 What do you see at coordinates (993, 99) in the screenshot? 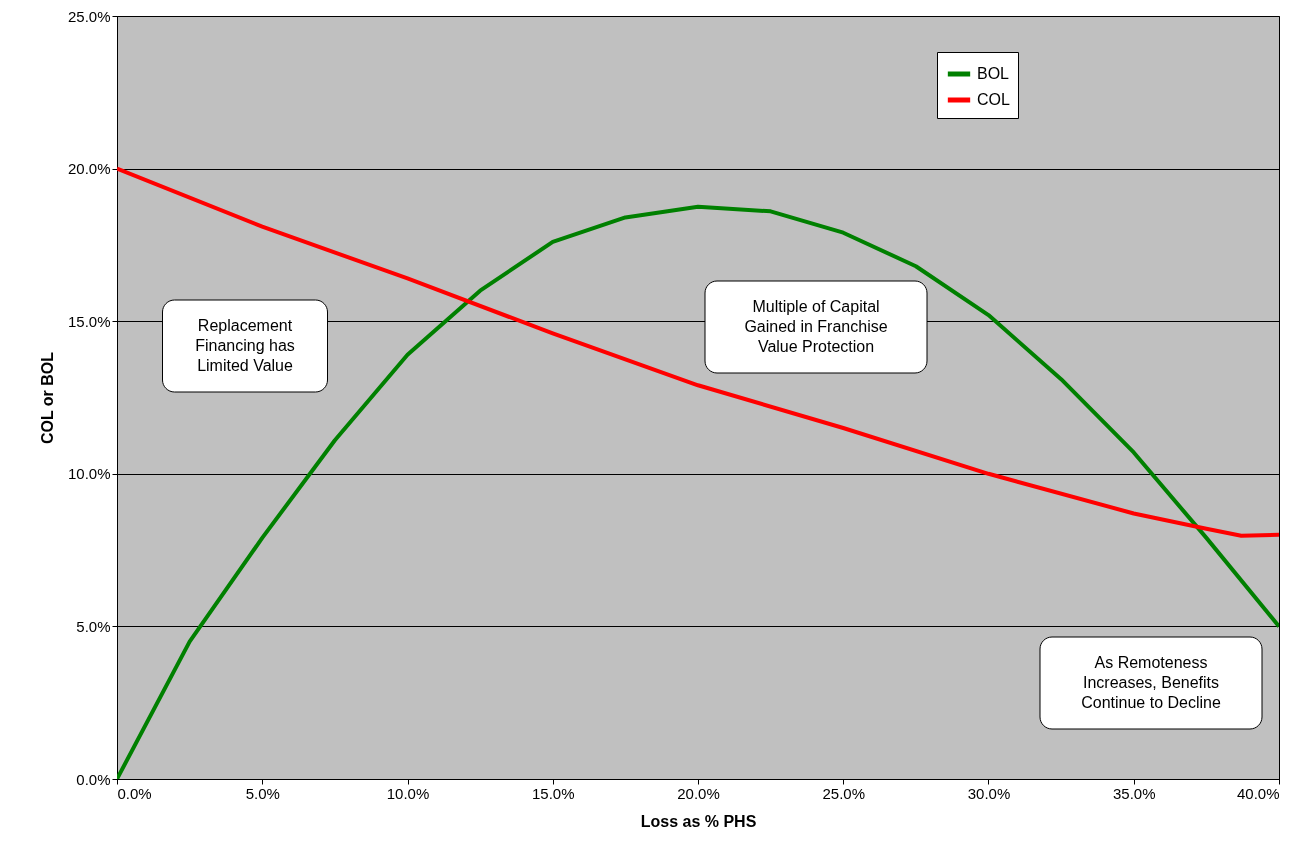
I see `legend-label: COL` at bounding box center [993, 99].